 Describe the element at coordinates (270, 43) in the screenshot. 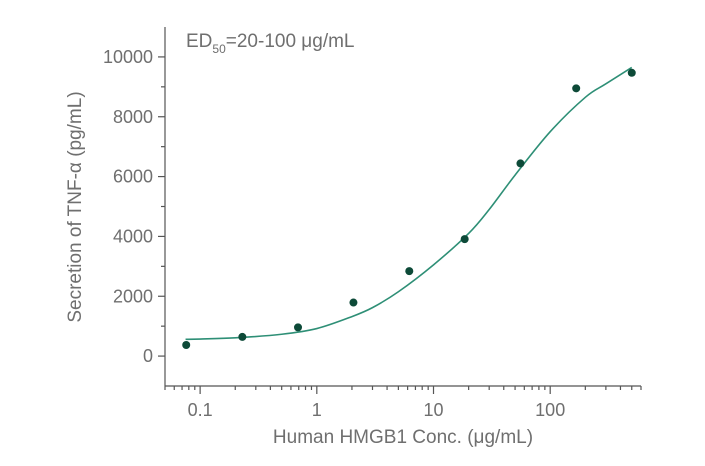

I see `ed50-annotation: ED50=20-100 μg/mL` at that location.